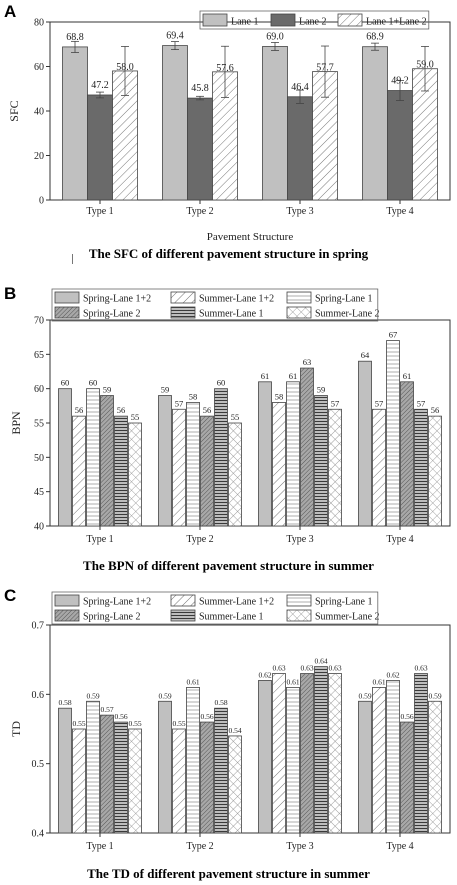  I want to click on y-tick-label: 0.5, so click(38, 764).